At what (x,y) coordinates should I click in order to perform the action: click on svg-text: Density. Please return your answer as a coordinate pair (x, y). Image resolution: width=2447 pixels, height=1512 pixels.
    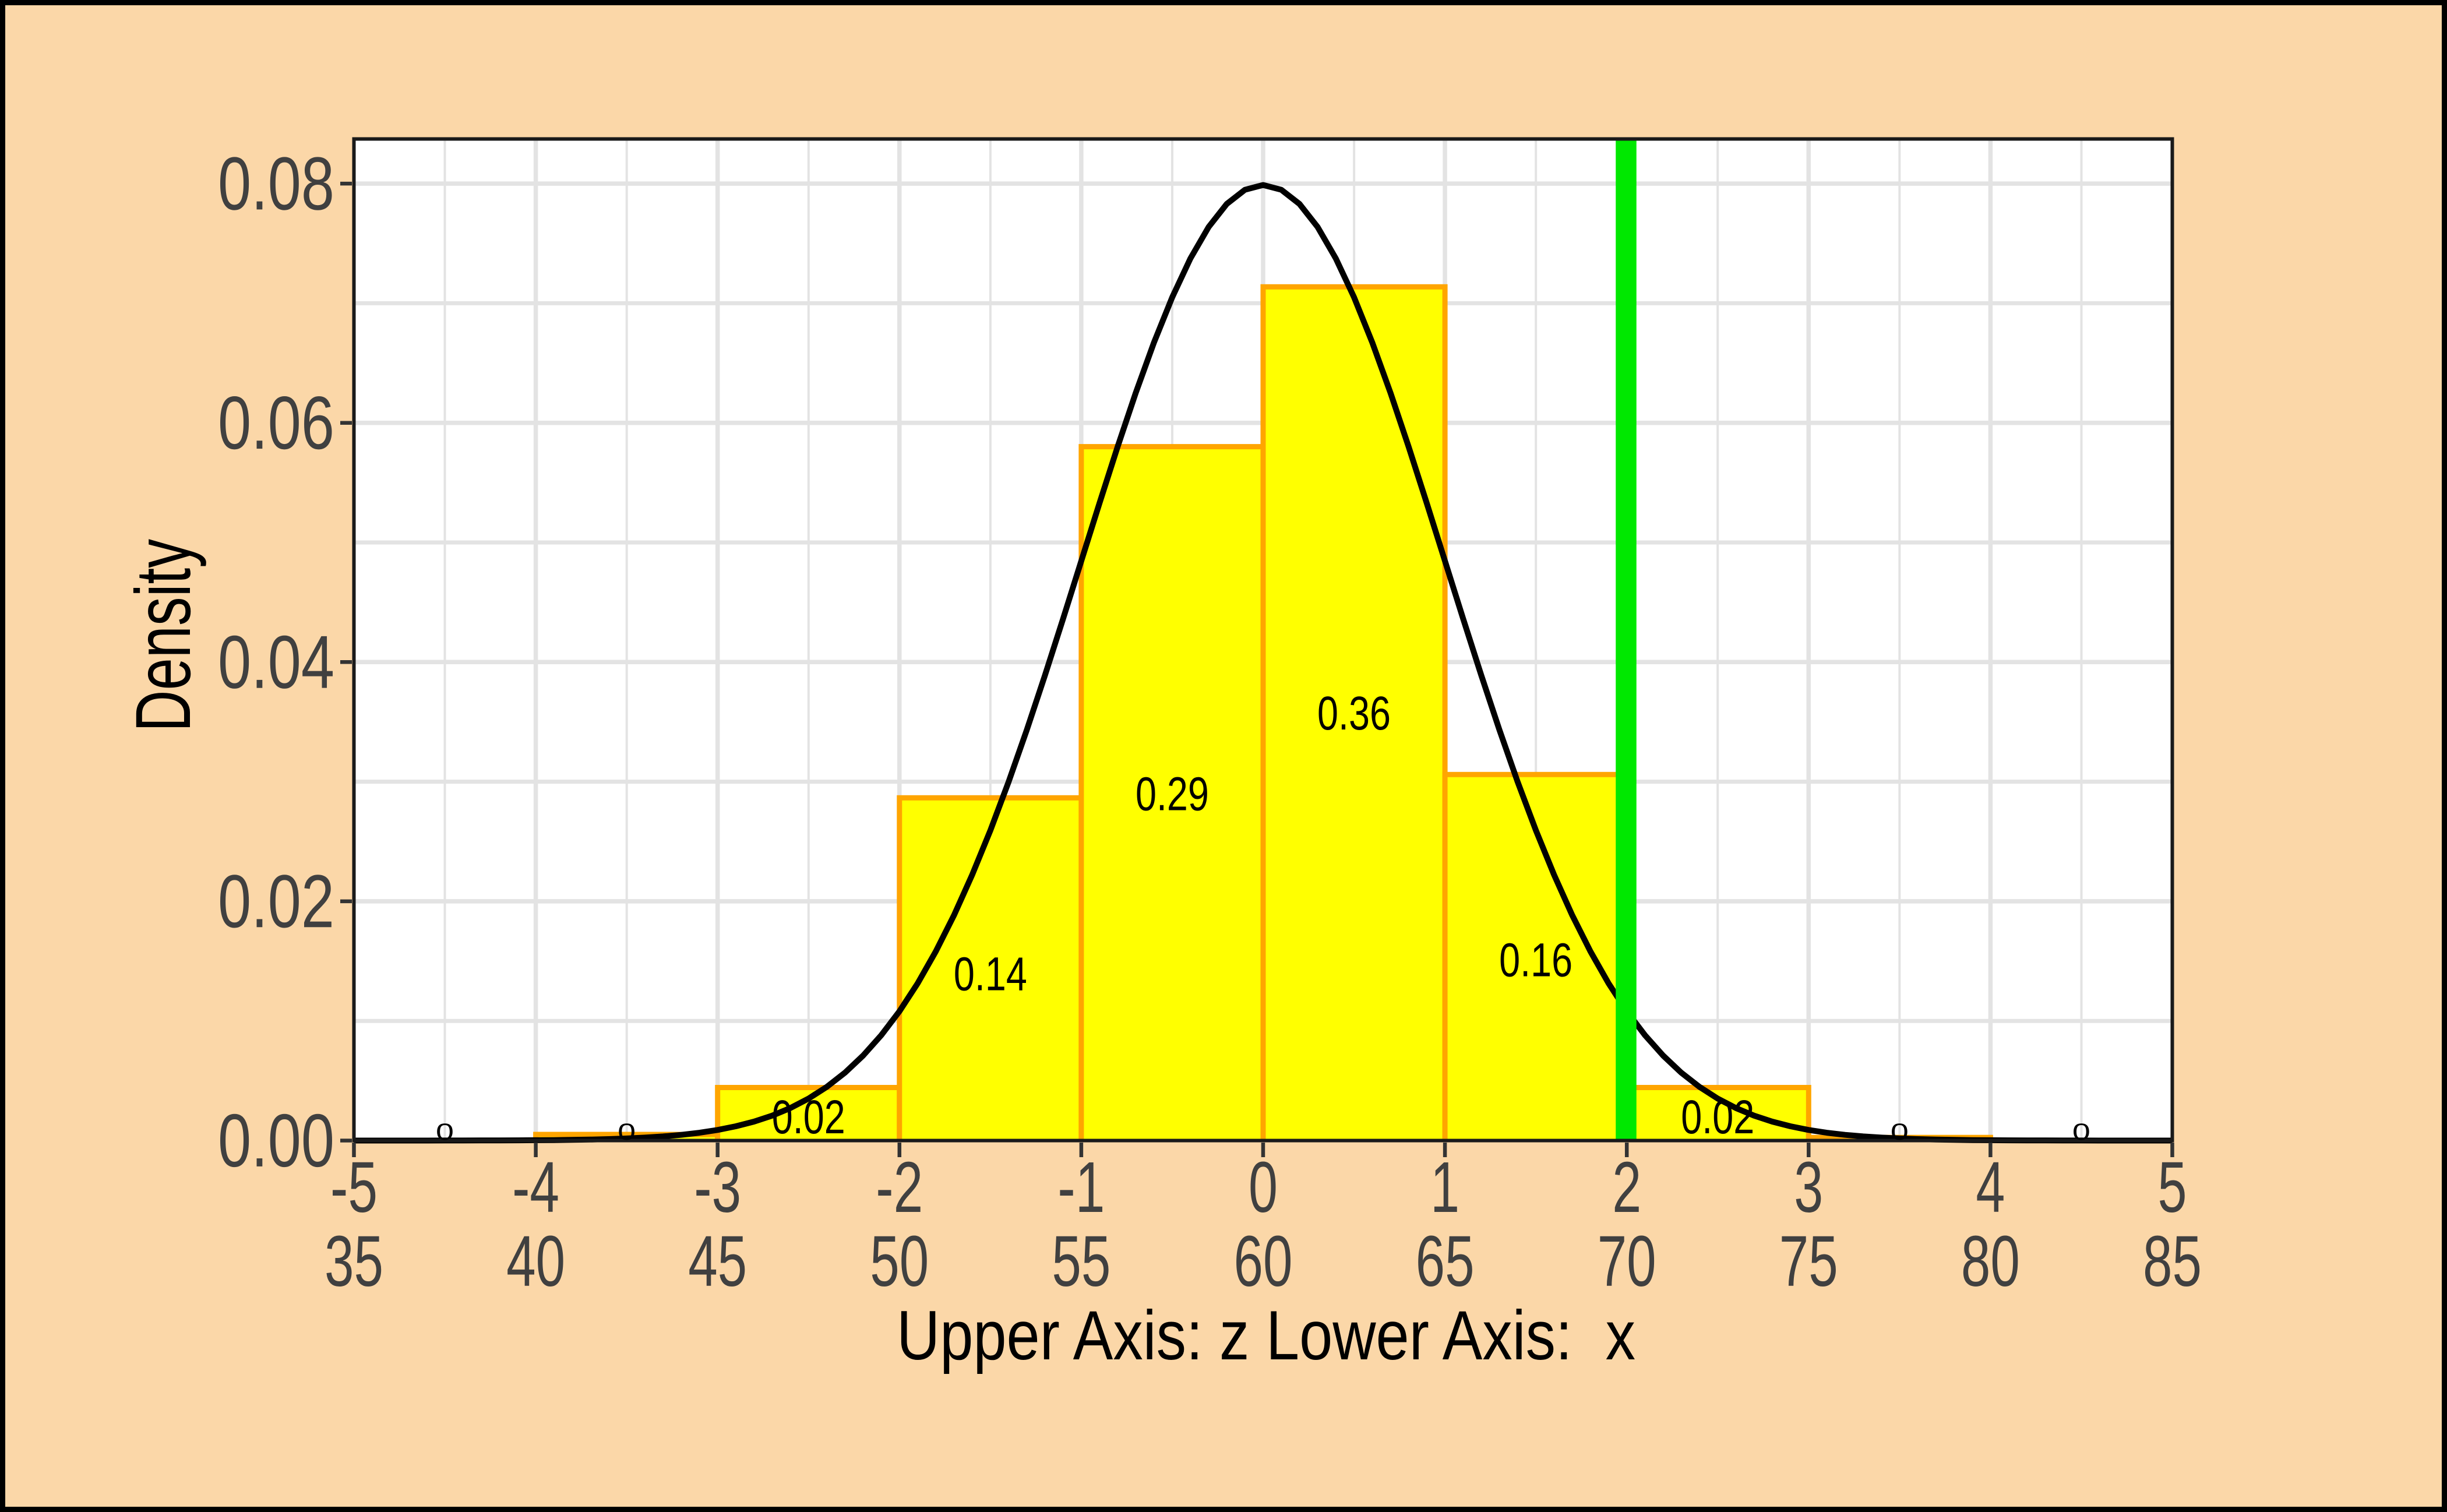
    Looking at the image, I should click on (163, 635).